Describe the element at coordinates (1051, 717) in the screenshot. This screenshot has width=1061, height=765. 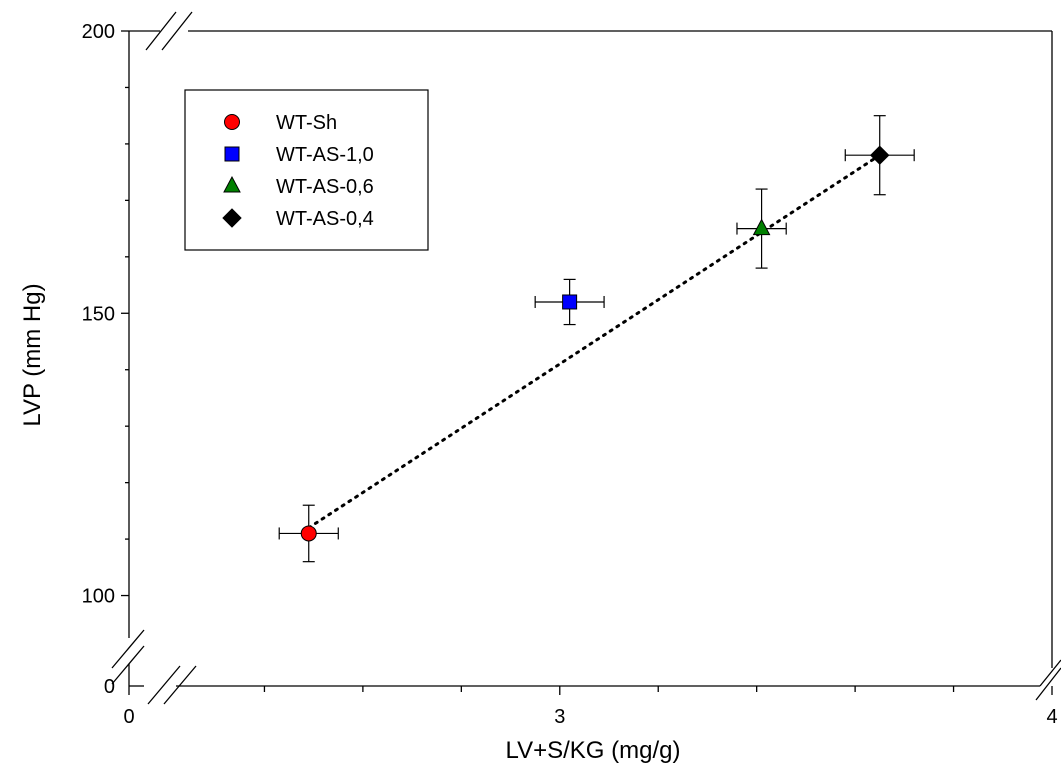
I see `x-tick-label: 4` at that location.